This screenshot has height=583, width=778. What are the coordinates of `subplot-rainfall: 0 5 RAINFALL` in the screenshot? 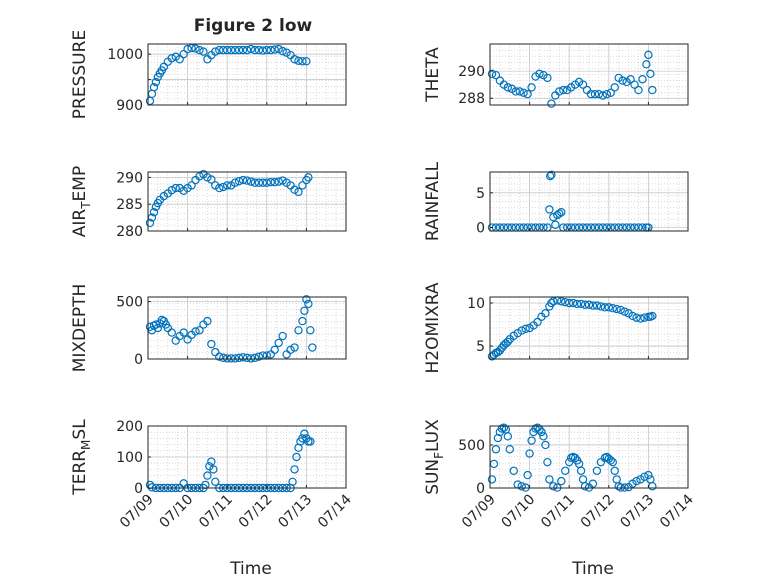 It's located at (556, 201).